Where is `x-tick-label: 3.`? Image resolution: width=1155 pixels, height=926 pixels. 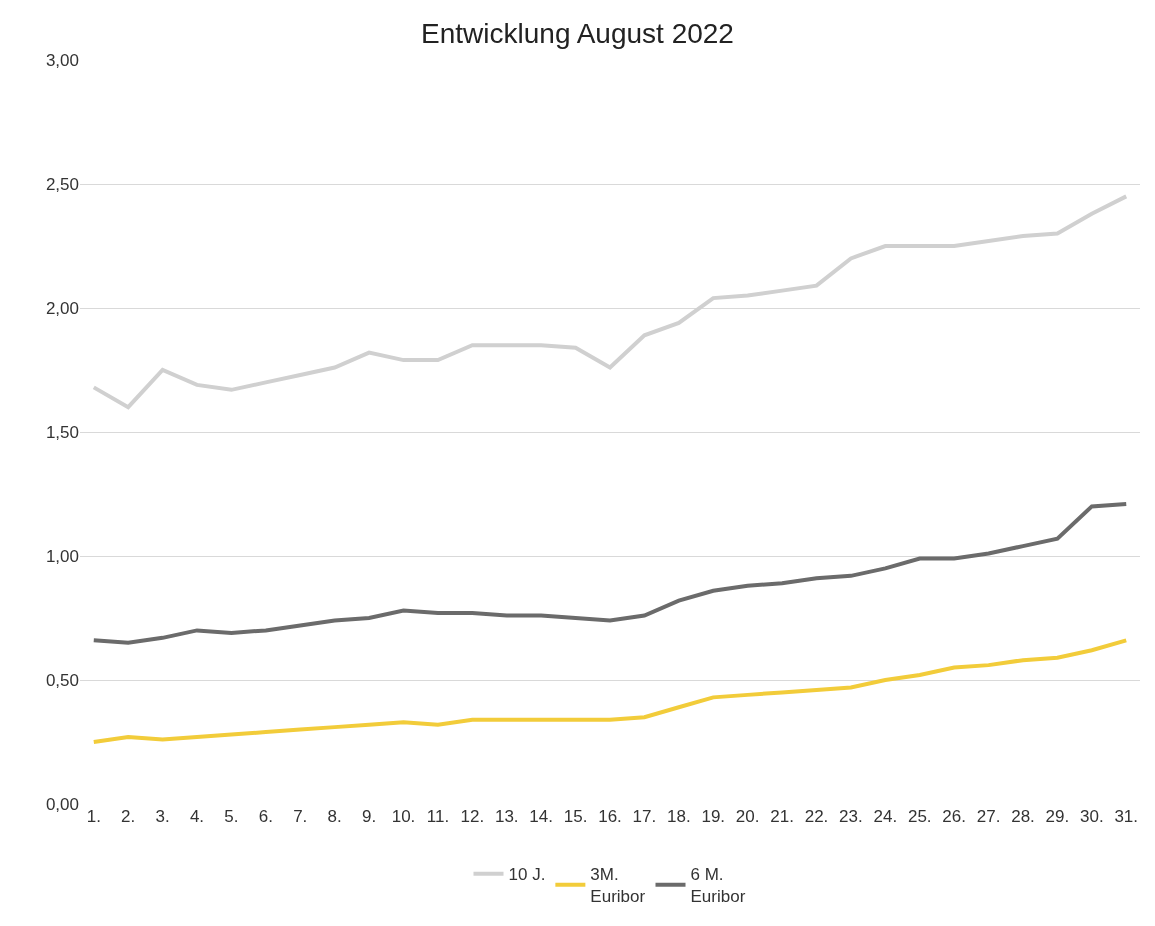 x-tick-label: 3. is located at coordinates (162, 816).